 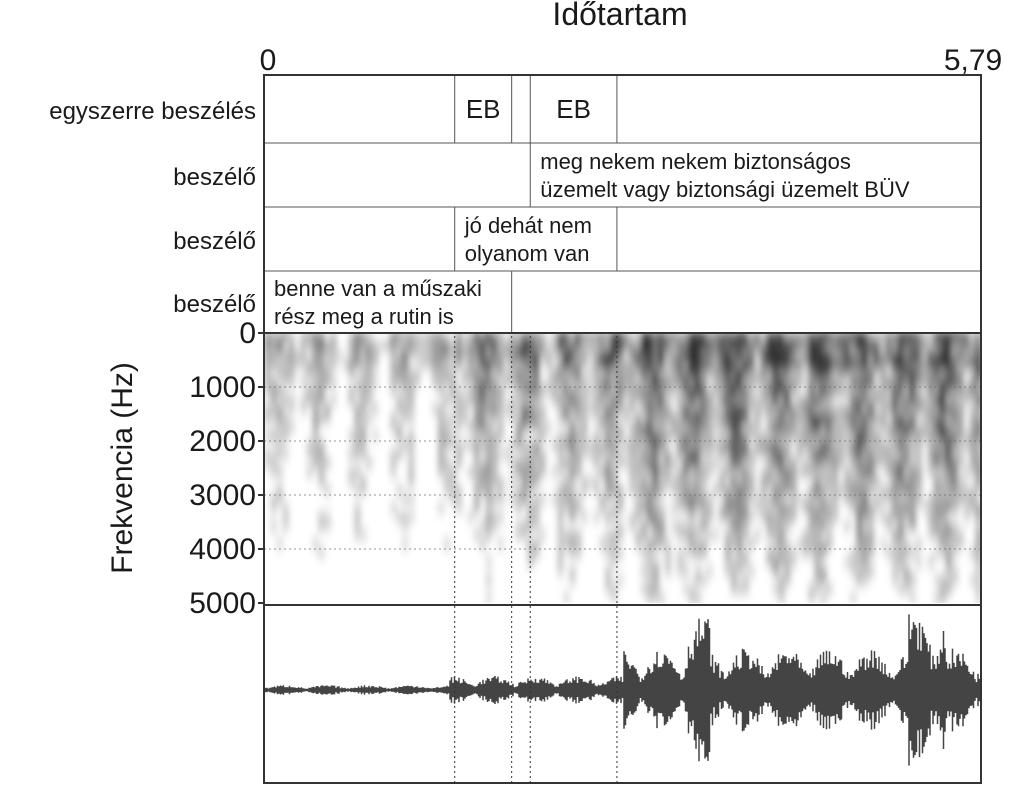 What do you see at coordinates (222, 549) in the screenshot?
I see `frequency-tick-label: 4000` at bounding box center [222, 549].